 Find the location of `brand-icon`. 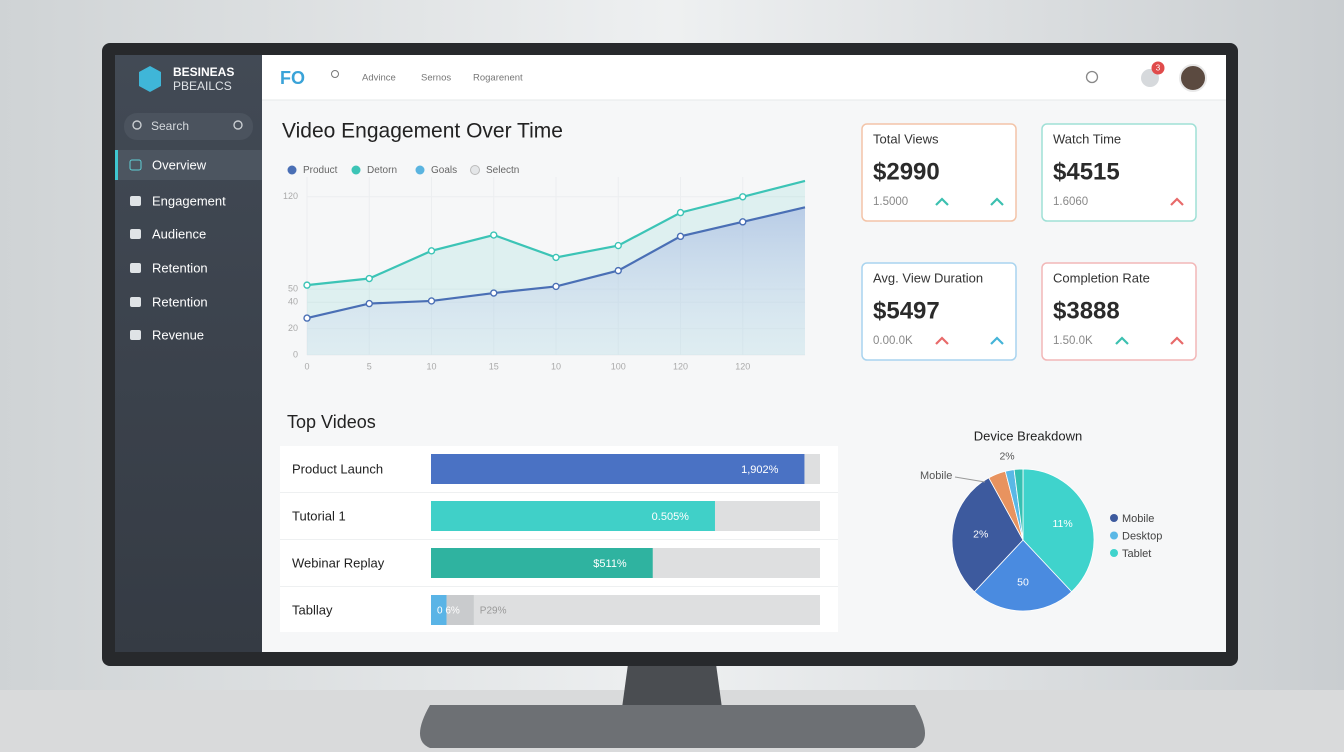

brand-icon is located at coordinates (150, 79).